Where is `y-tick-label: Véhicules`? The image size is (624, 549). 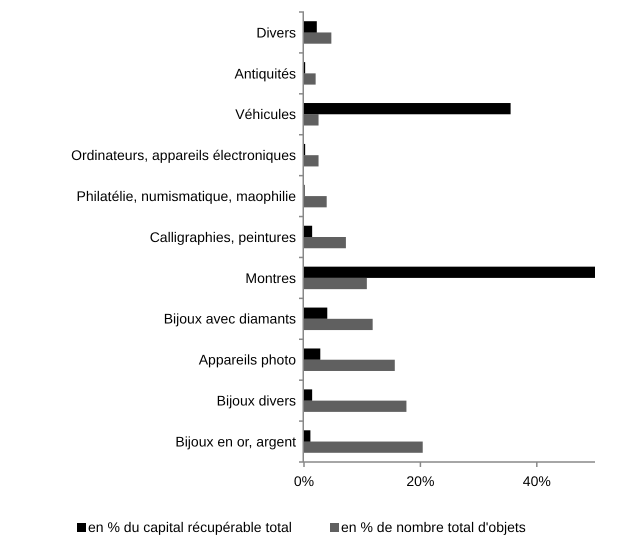
y-tick-label: Véhicules is located at coordinates (265, 114).